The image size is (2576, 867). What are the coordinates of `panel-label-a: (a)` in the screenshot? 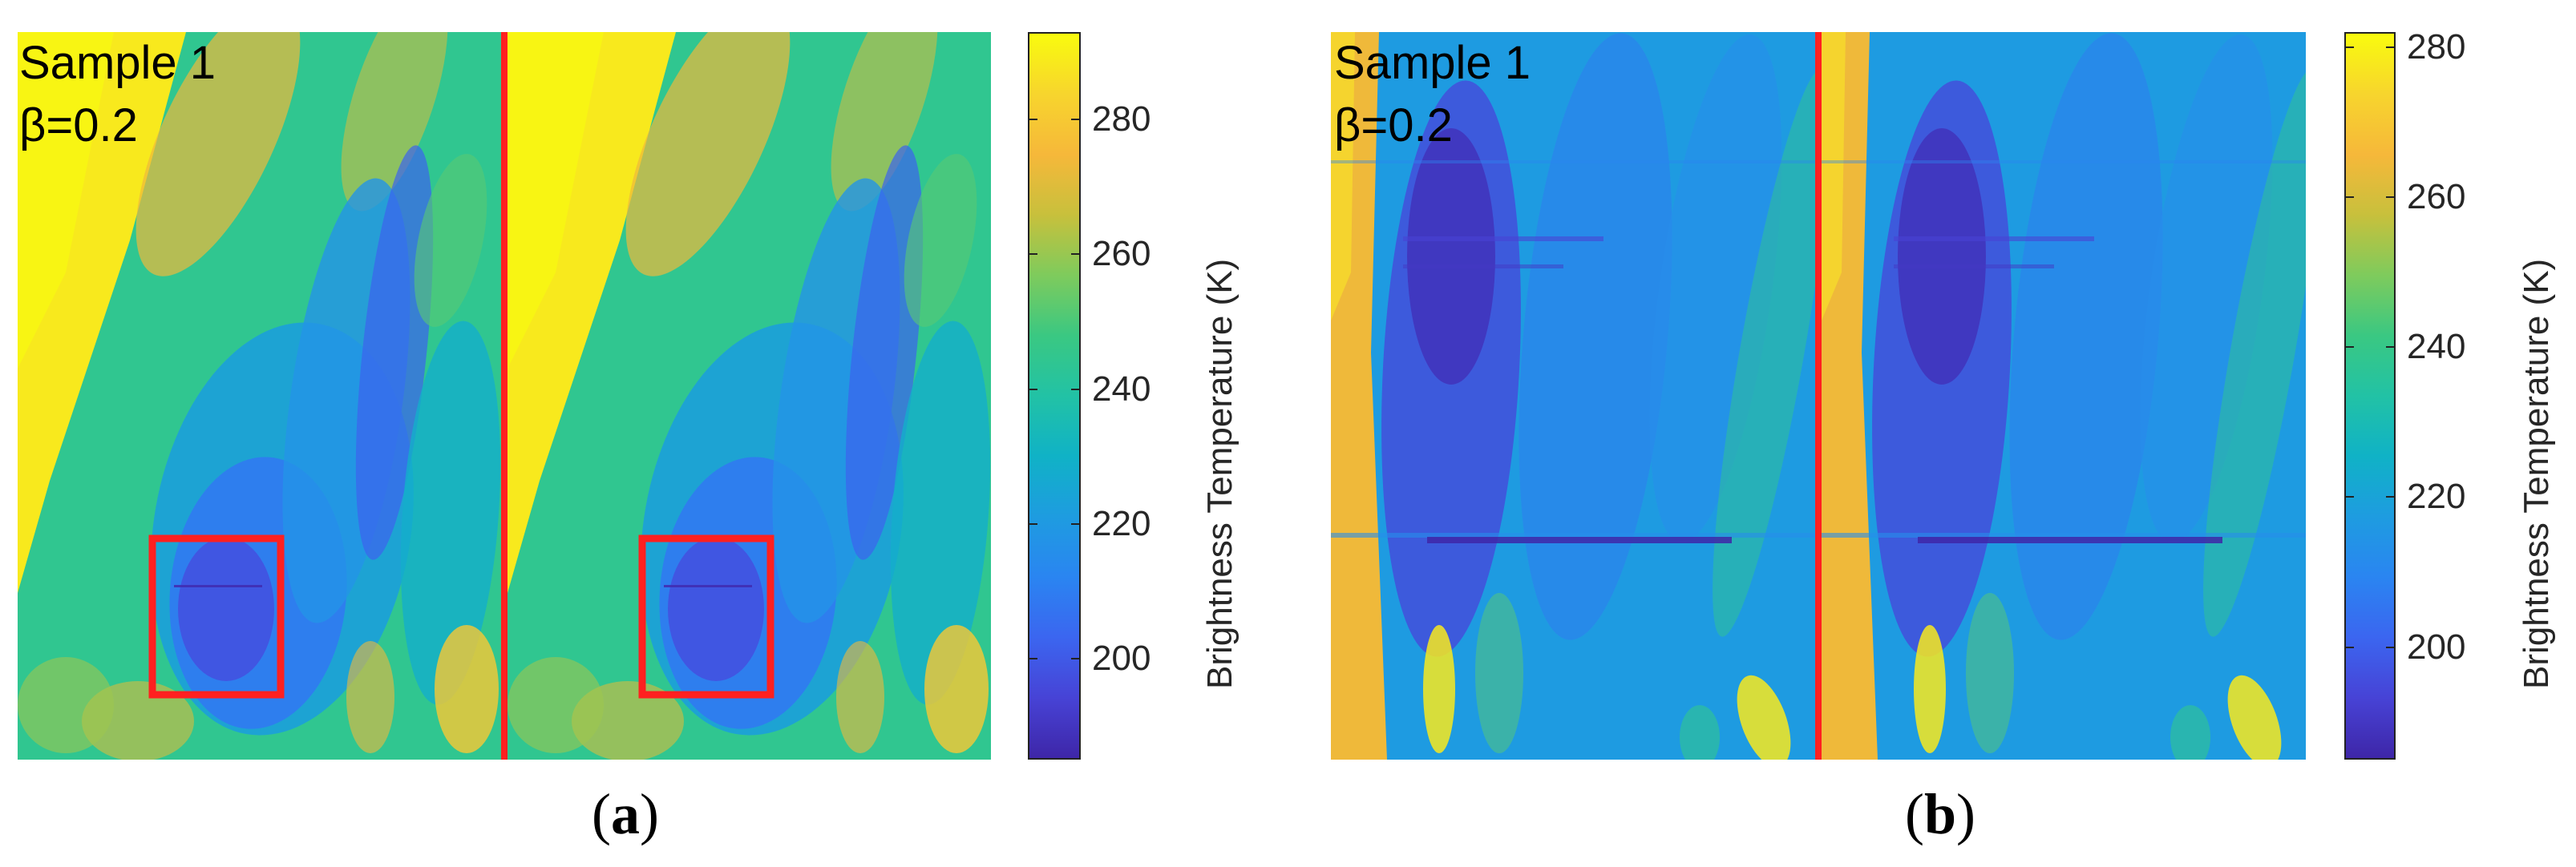 It's located at (625, 814).